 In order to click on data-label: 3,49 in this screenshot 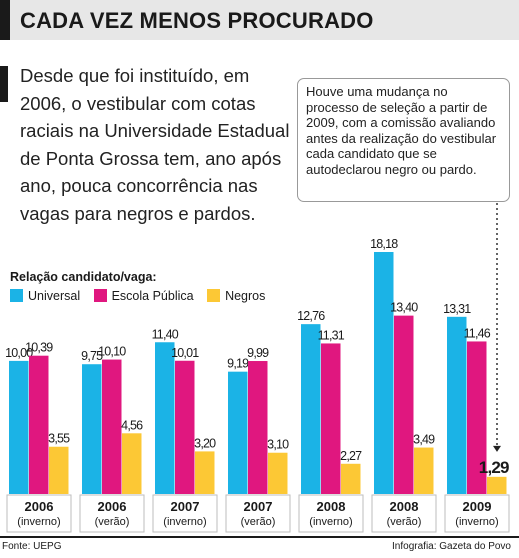, I will do `click(424, 440)`.